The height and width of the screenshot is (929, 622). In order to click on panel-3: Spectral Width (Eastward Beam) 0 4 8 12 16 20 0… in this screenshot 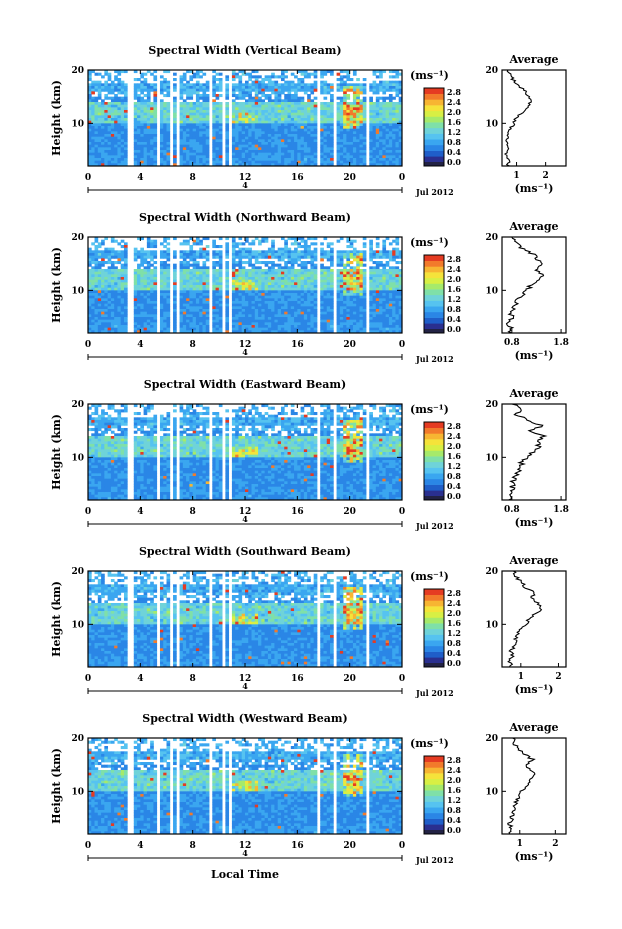, I will do `click(309, 454)`.